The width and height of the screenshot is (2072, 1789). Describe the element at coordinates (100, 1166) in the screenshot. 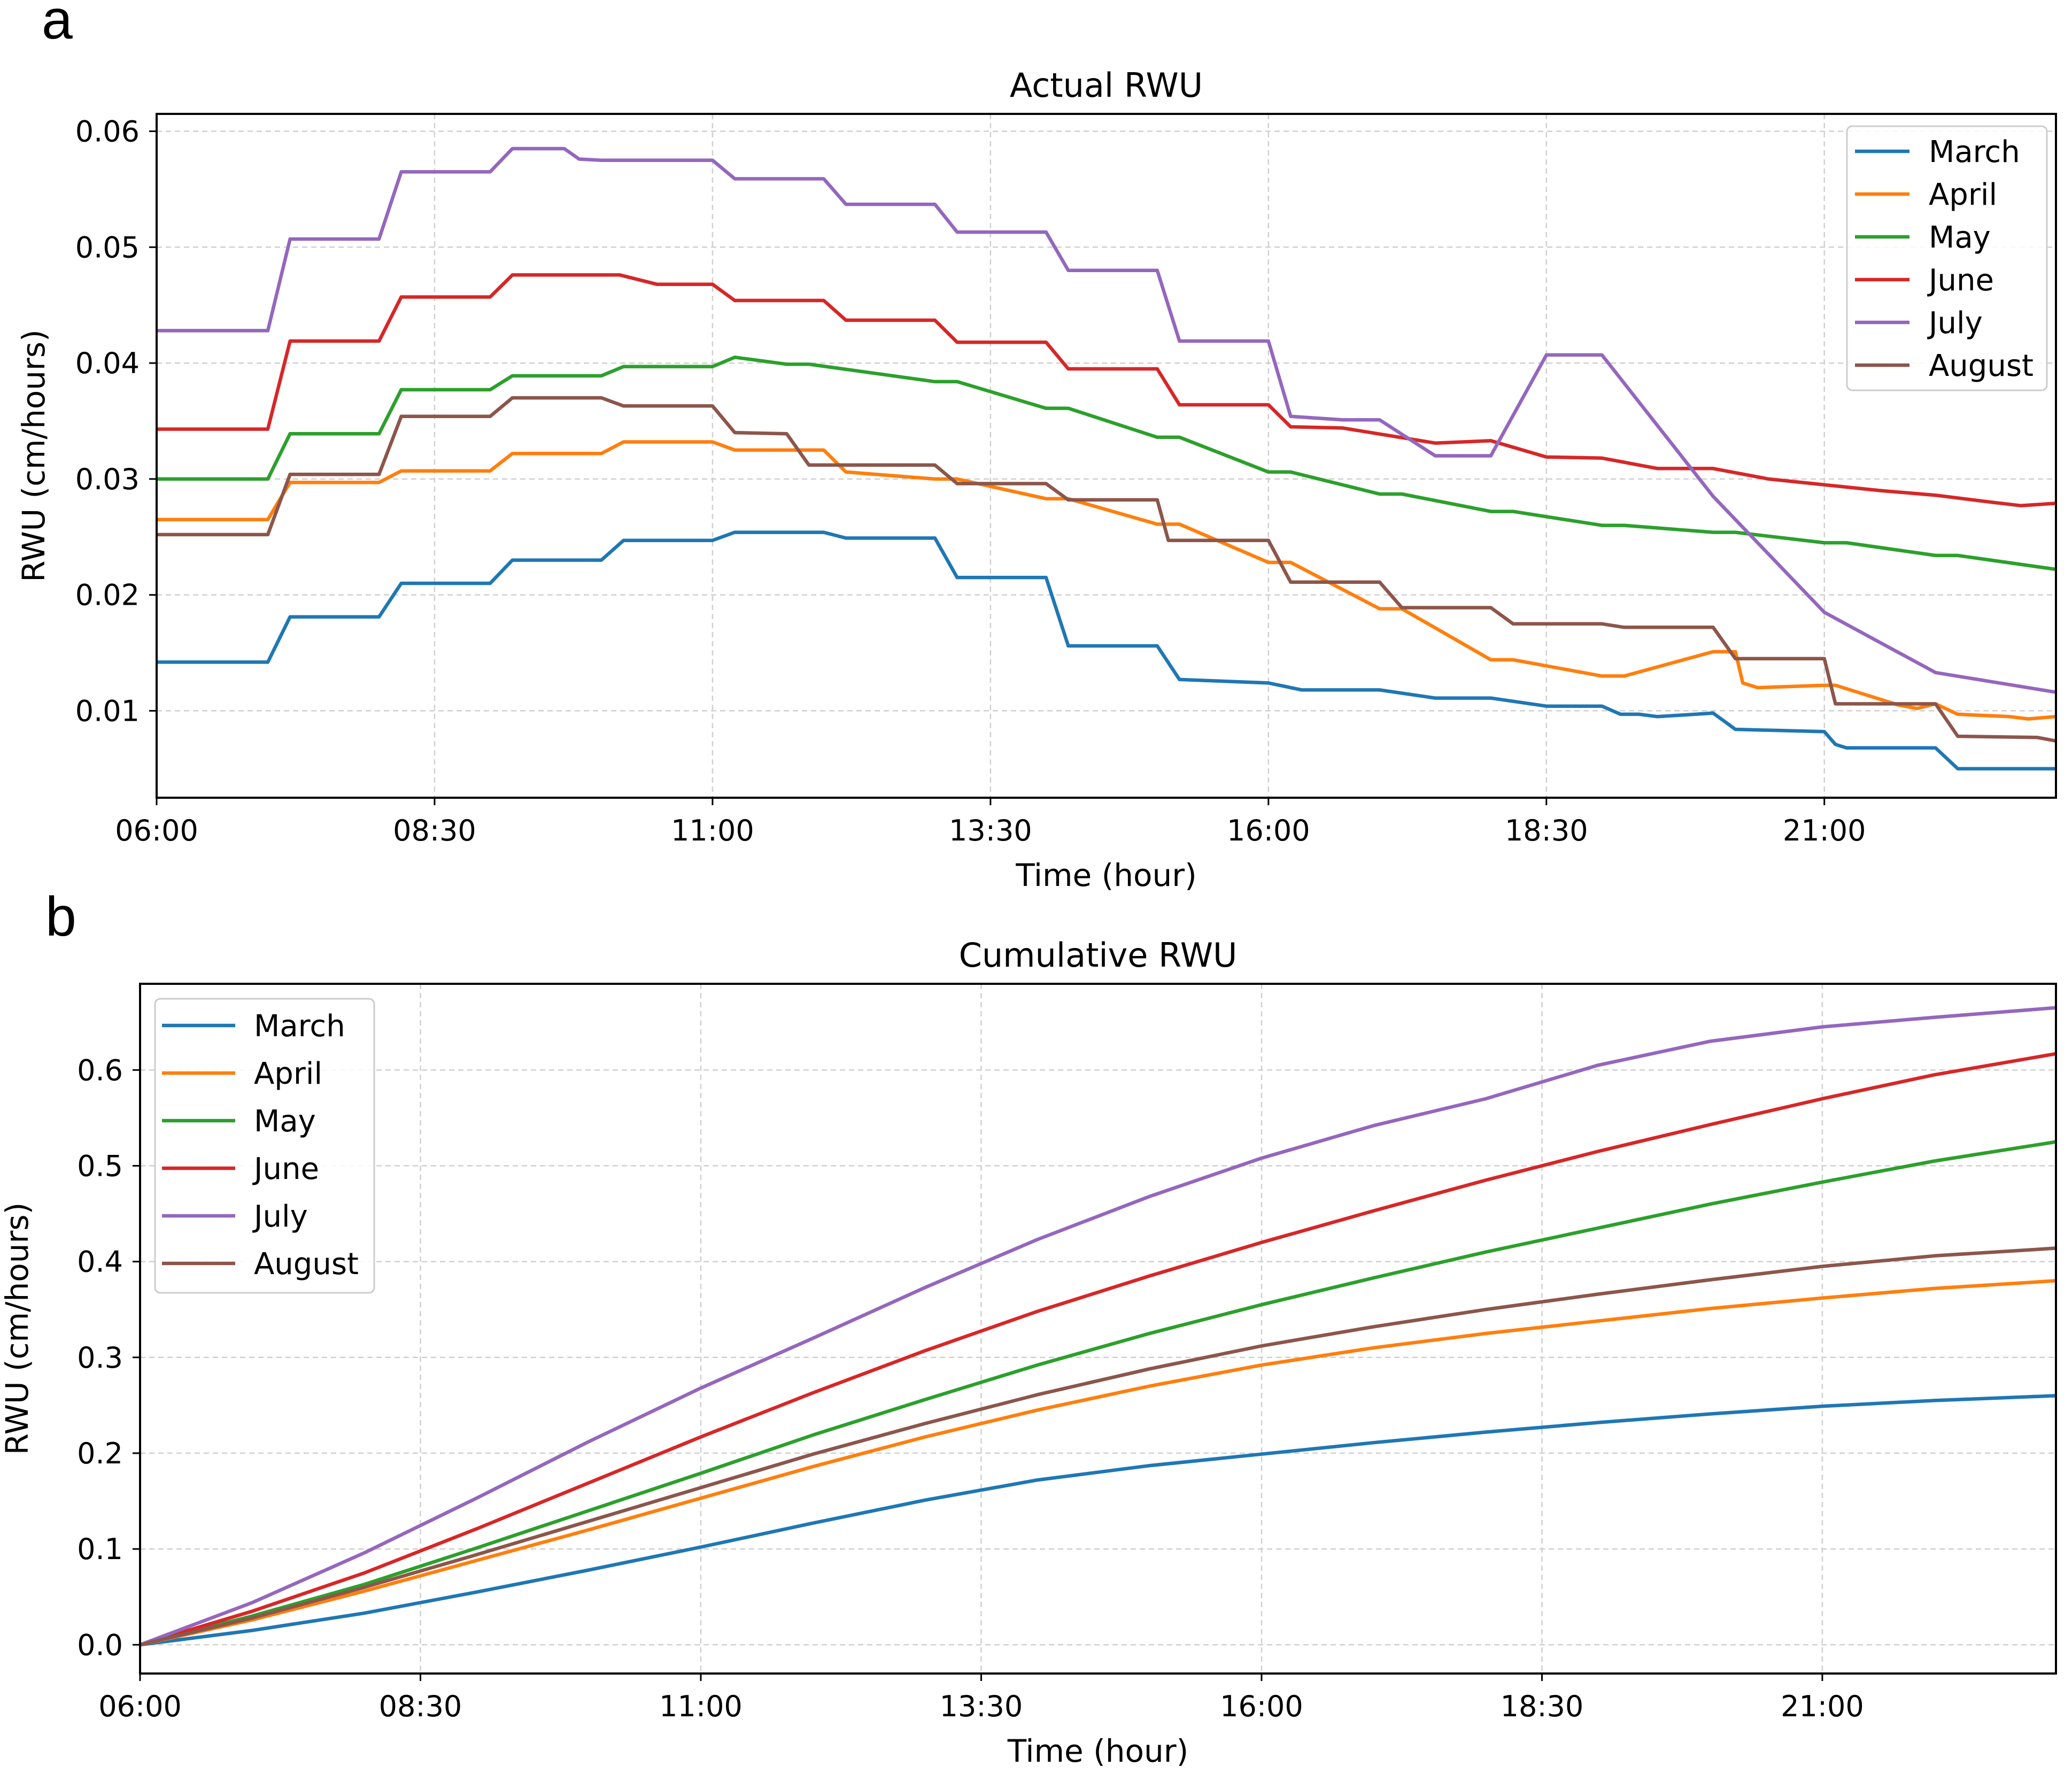

I see `y-tick-label: 0.5` at that location.